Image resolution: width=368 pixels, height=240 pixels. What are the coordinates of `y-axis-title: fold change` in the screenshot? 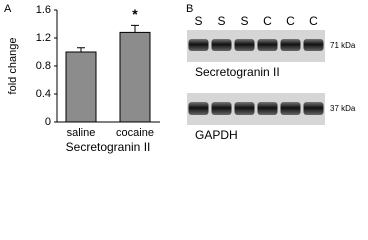 It's located at (13, 66).